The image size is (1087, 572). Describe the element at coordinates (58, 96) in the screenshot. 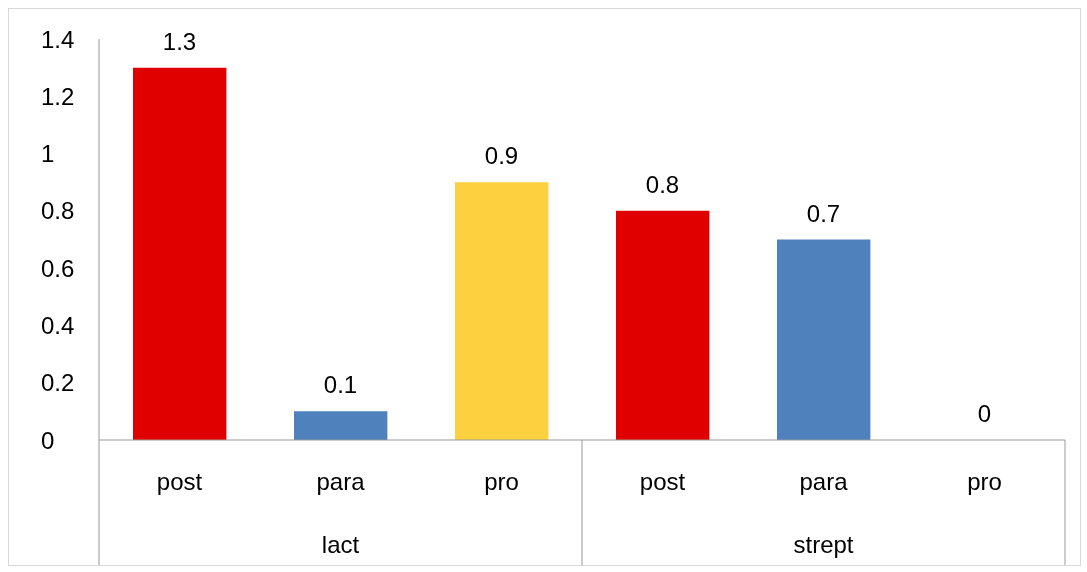

I see `y-tick-label: 1.2` at that location.